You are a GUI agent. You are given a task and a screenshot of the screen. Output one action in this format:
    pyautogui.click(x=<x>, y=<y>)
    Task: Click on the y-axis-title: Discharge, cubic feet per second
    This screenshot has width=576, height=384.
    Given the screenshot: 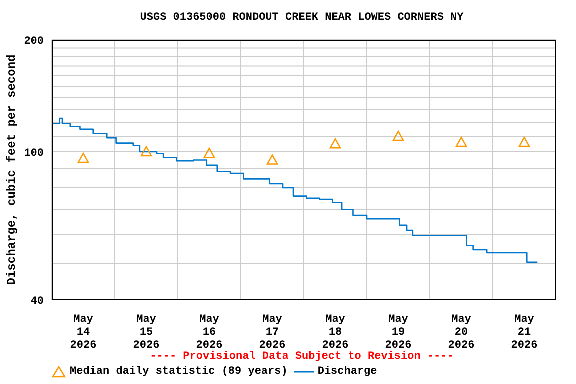 What is the action you would take?
    pyautogui.click(x=12, y=170)
    